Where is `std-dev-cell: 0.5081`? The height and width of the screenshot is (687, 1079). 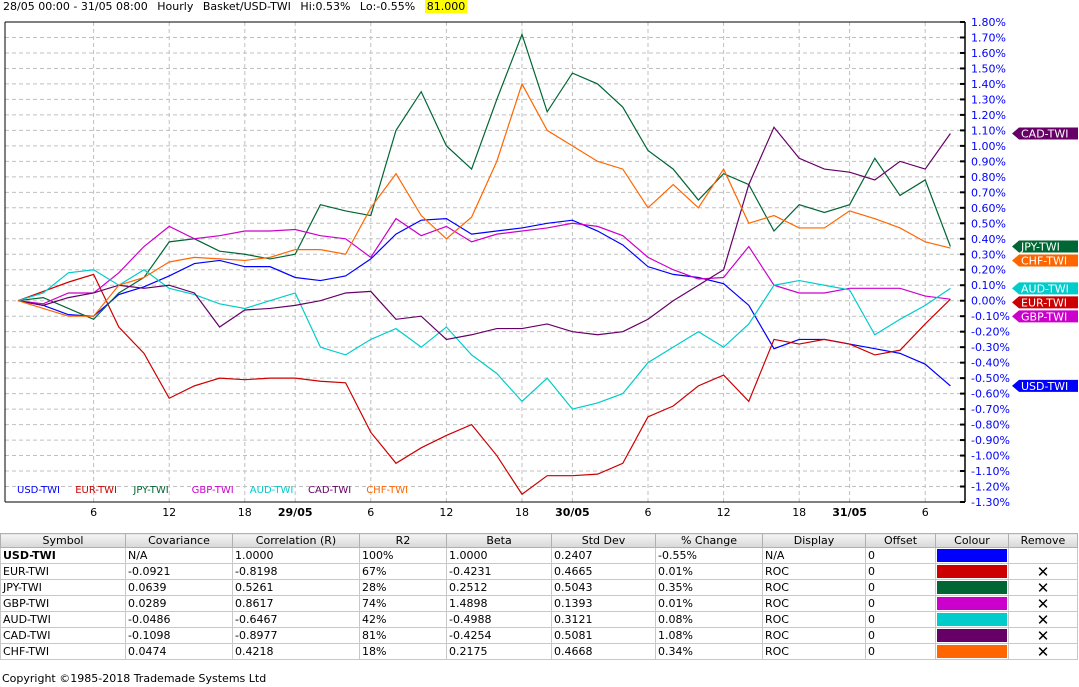
std-dev-cell: 0.5081 is located at coordinates (603, 635).